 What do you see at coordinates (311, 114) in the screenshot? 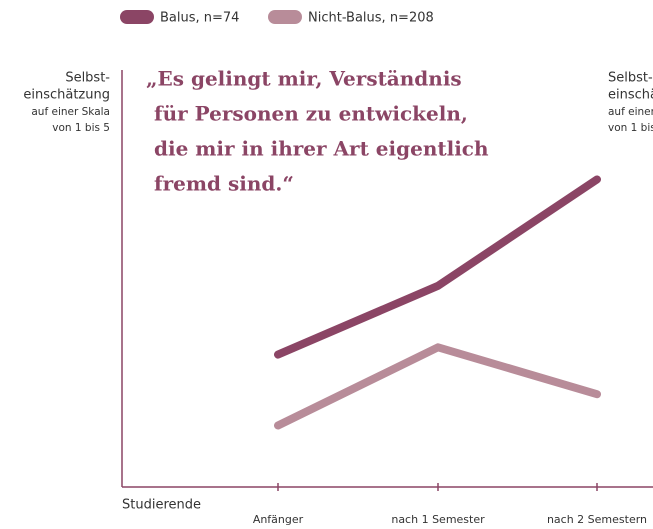
I see `chart-title: für Personen zu entwickeln,` at bounding box center [311, 114].